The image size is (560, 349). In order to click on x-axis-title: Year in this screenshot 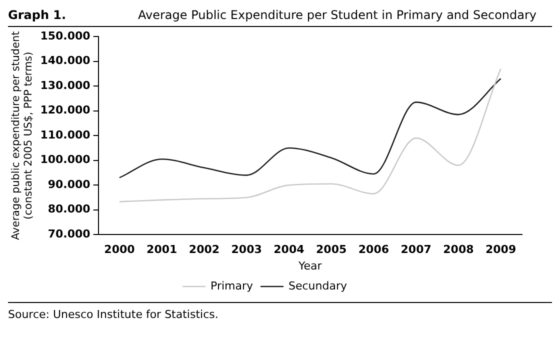, I will do `click(310, 265)`.